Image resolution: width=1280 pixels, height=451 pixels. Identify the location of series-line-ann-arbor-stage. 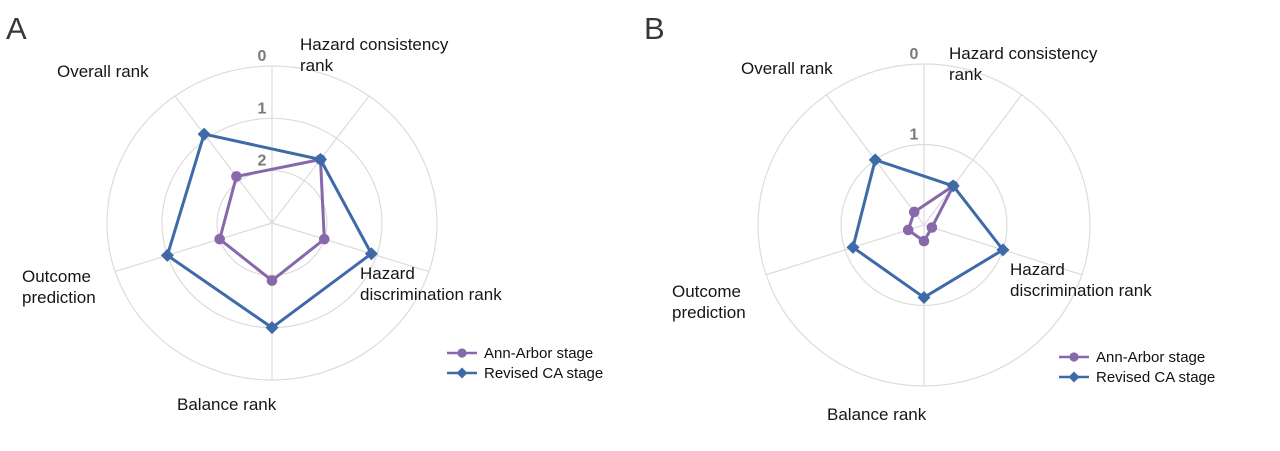
(272, 220).